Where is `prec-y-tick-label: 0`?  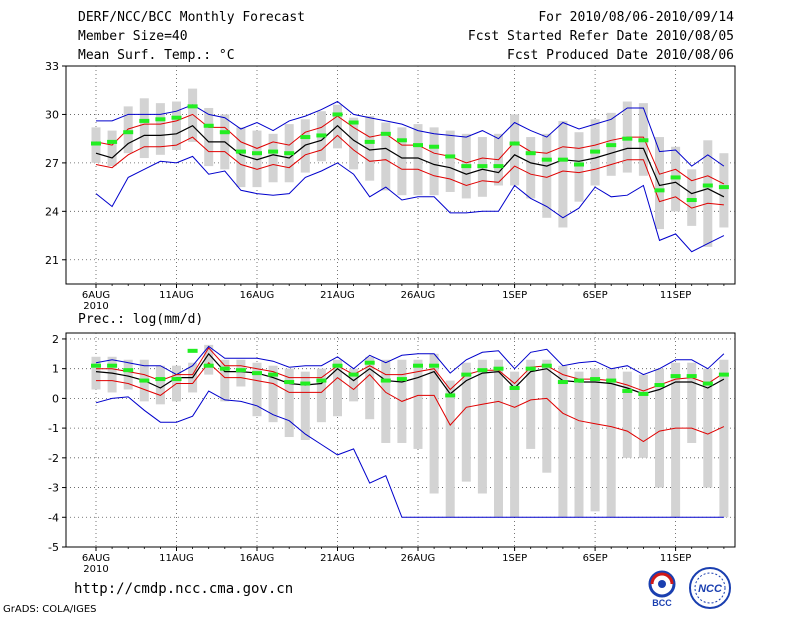
prec-y-tick-label: 0 is located at coordinates (55, 398).